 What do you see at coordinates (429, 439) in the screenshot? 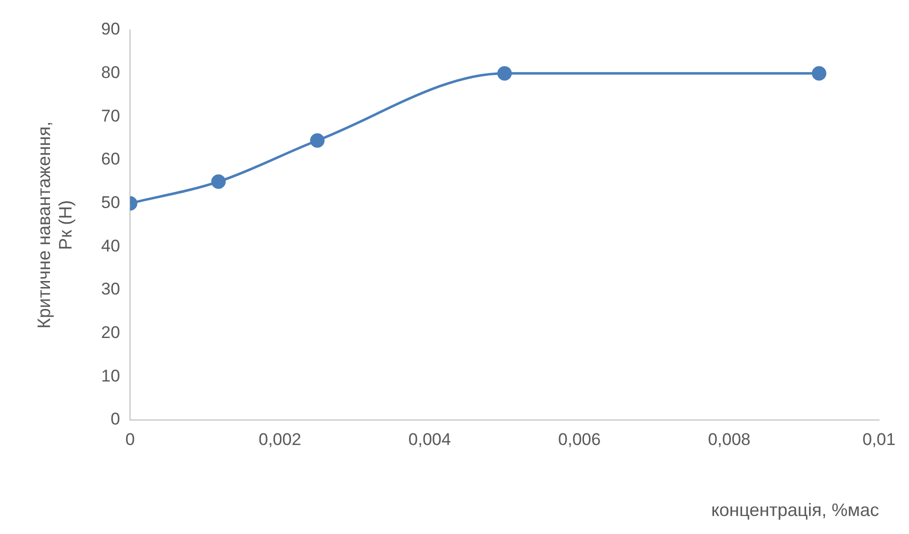
I see `x-tick-label: 0,004` at bounding box center [429, 439].